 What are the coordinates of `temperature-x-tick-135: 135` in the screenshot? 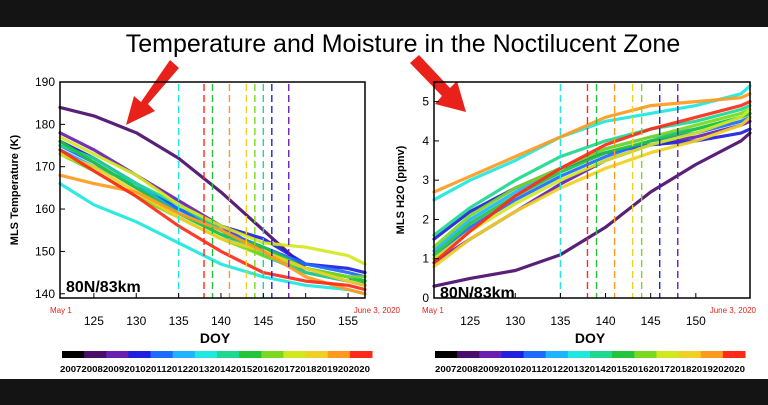 It's located at (179, 321).